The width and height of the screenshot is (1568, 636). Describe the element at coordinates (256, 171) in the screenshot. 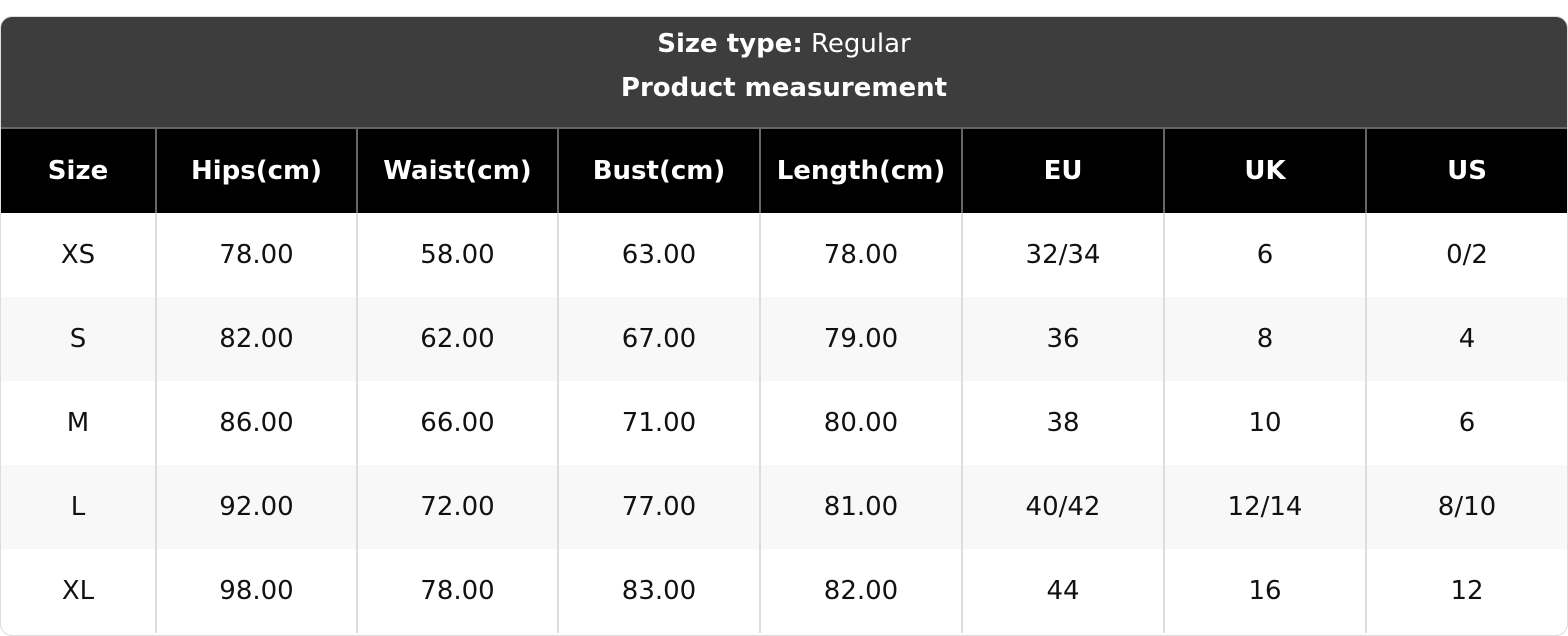

I see `column-header: Hips(cm)` at that location.